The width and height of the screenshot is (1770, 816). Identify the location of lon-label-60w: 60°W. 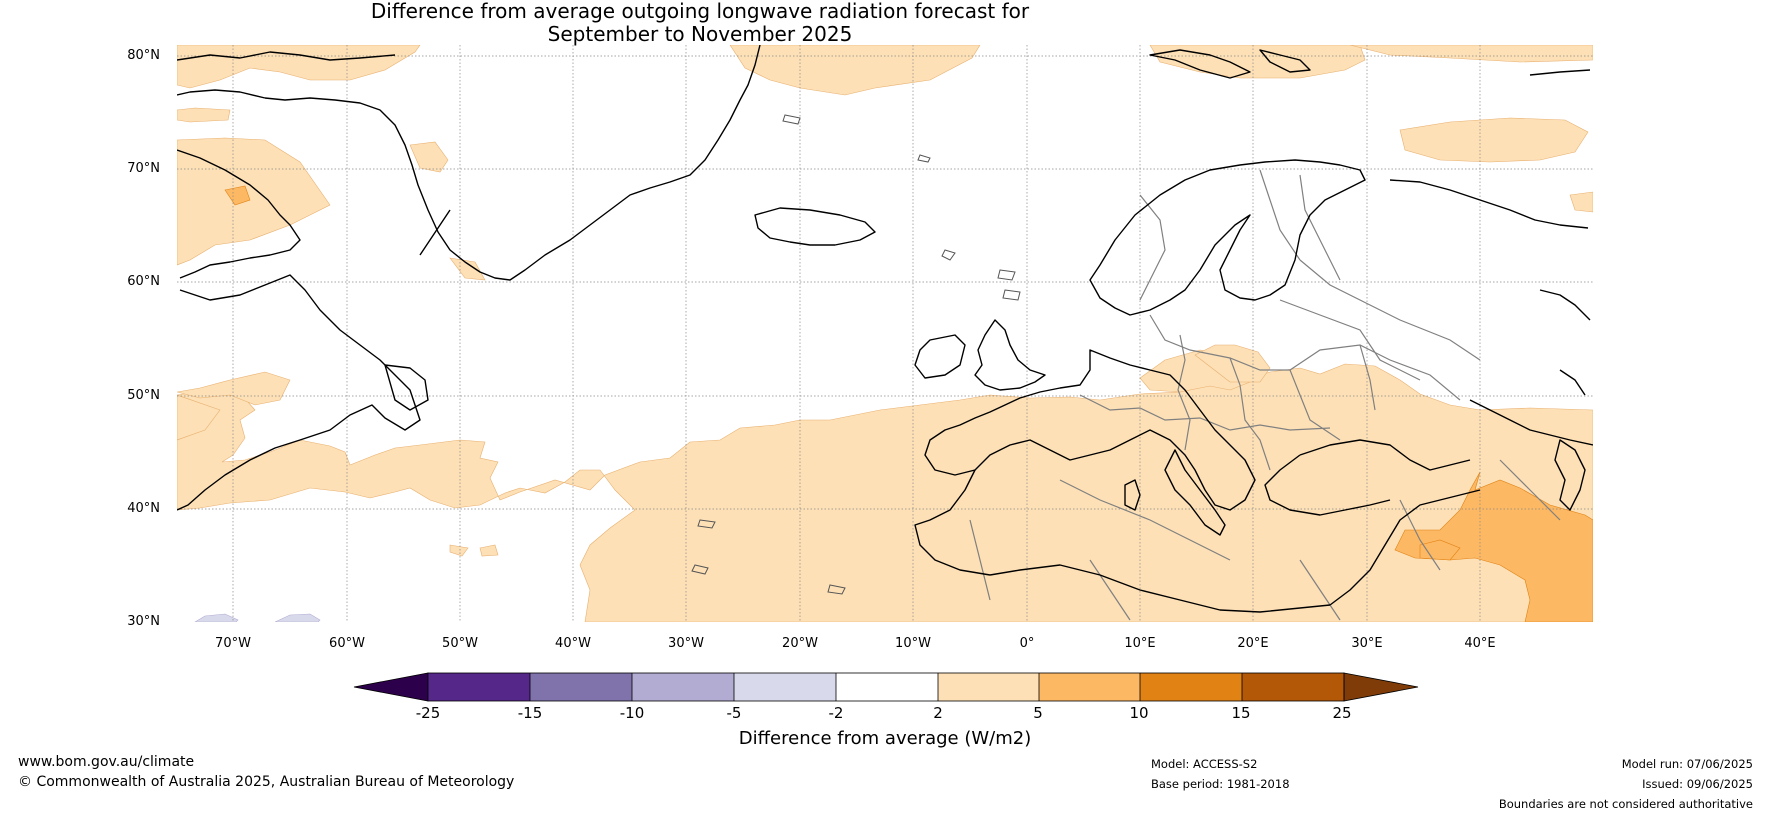
(347, 643).